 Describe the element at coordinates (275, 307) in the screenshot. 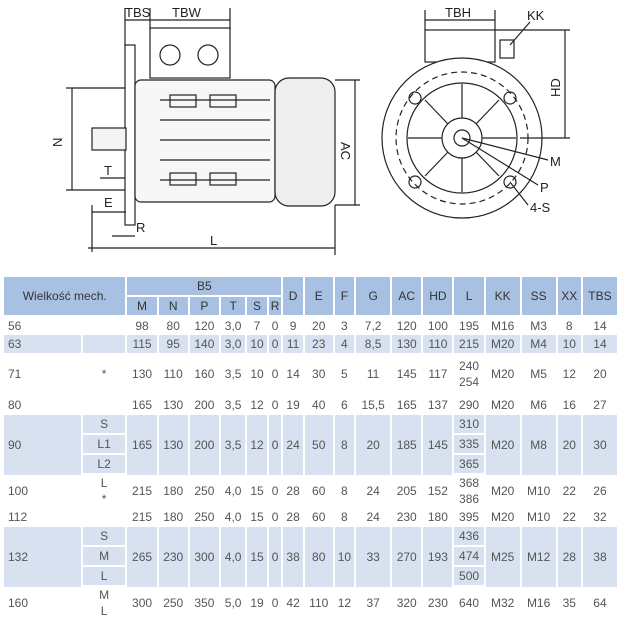

I see `header-r: R` at that location.